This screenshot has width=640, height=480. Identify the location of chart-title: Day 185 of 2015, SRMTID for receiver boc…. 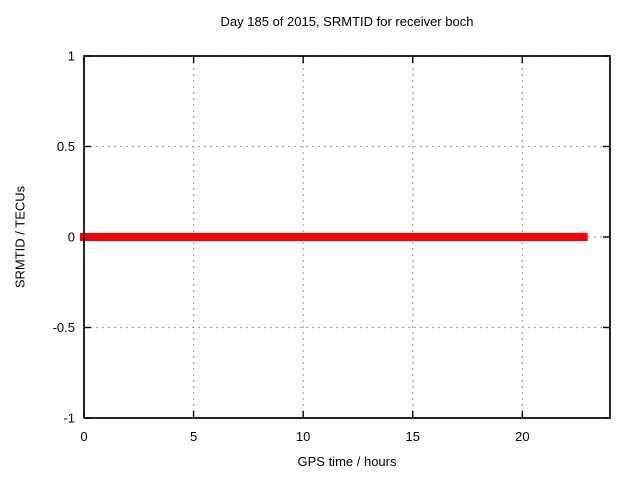
(347, 21).